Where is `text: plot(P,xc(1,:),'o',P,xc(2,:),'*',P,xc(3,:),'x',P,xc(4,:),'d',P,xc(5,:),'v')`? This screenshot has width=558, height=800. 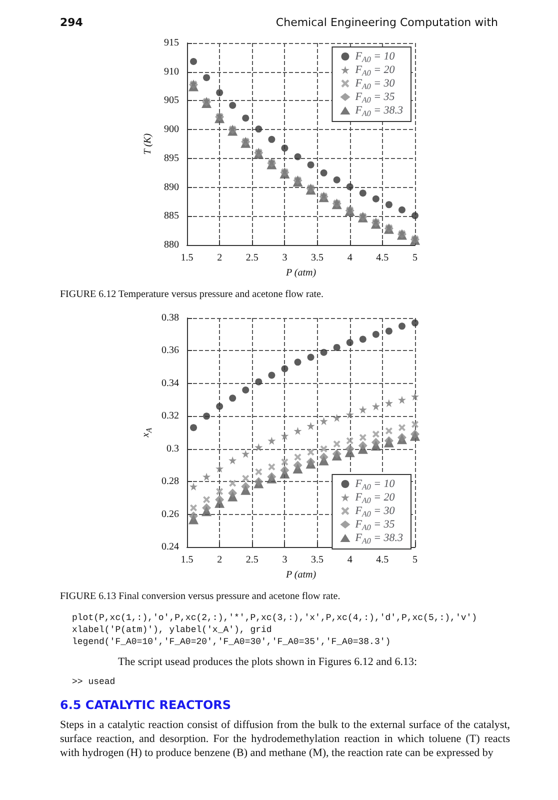 text: plot(P,xc(1,:),'o',P,xc(2,:),'*',P,xc(3,:),'x',P,xc(4,:),'d',P,xc(5,:),'v') is located at coordinates (274, 618).